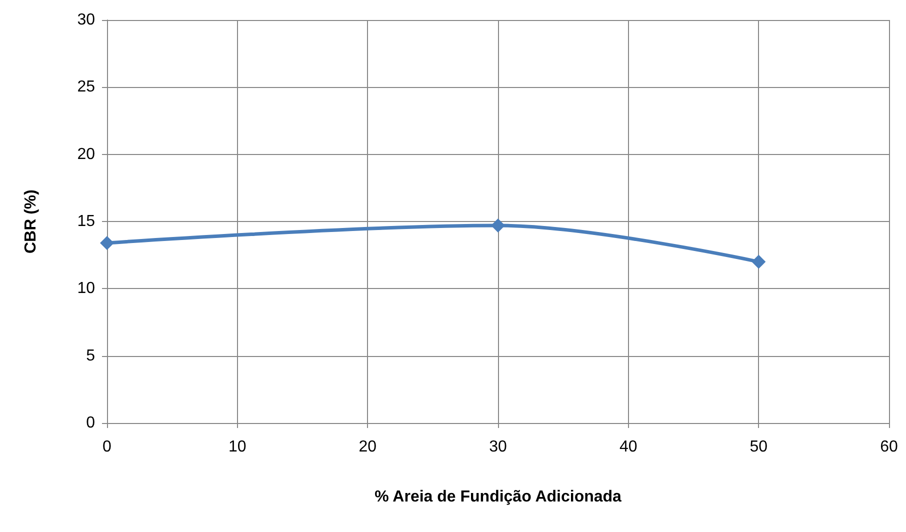  Describe the element at coordinates (91, 355) in the screenshot. I see `y-tick-label: 5` at that location.